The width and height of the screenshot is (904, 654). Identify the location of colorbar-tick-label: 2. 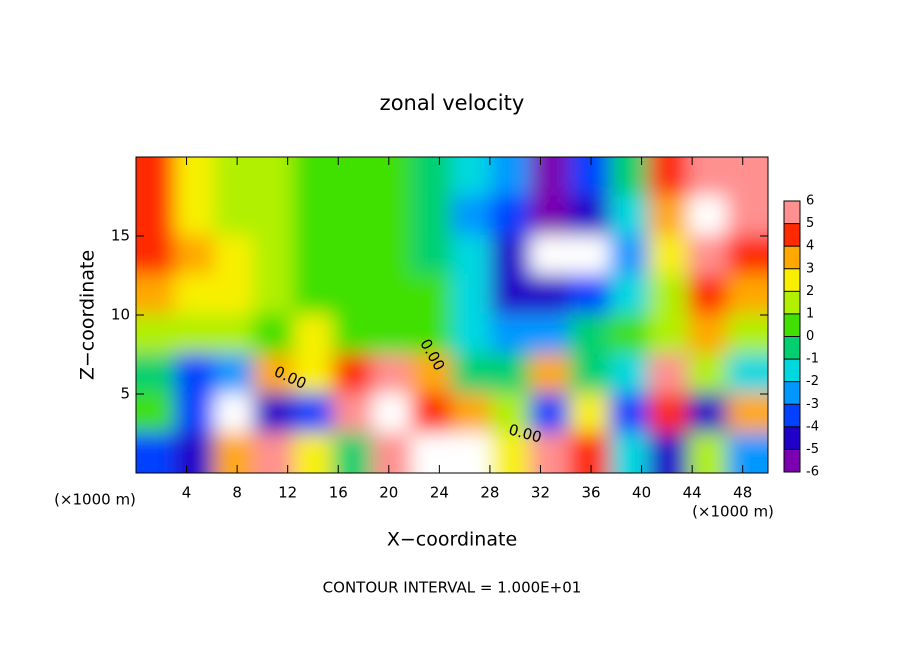
(810, 291).